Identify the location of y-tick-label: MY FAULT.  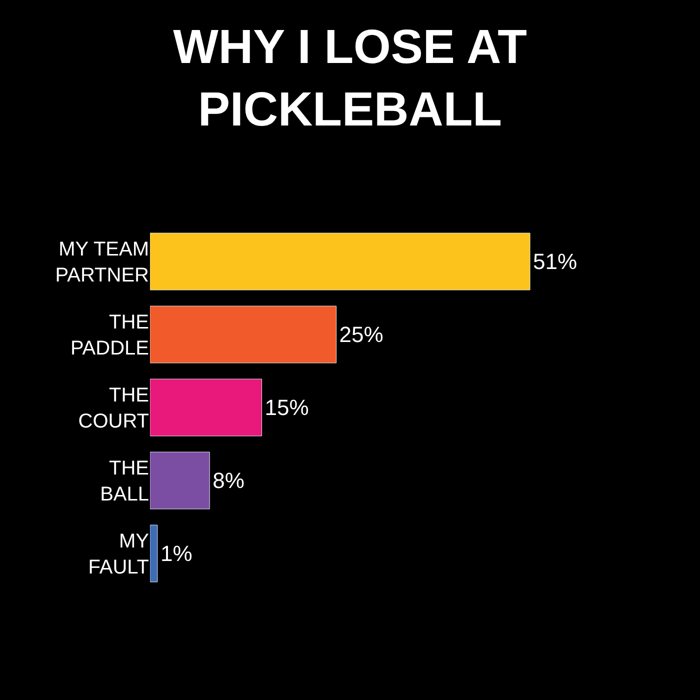
(118, 554).